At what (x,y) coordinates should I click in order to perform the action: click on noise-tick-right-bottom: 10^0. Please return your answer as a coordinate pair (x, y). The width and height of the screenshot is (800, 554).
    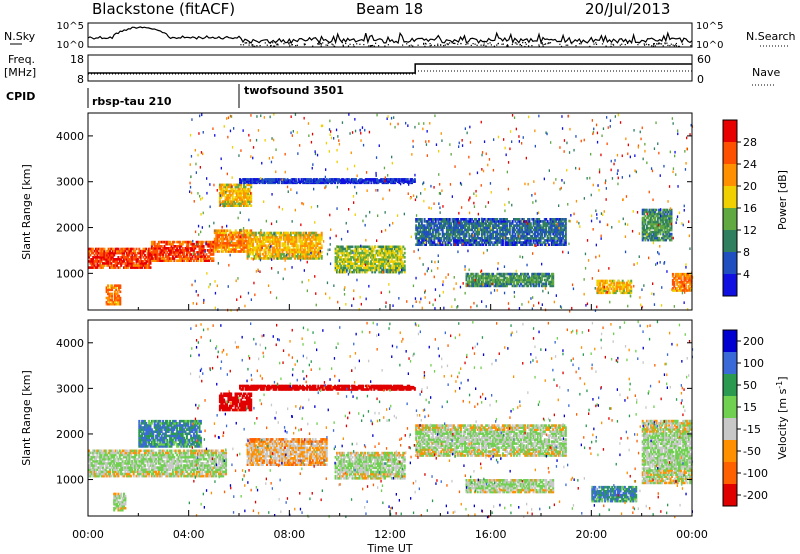
    Looking at the image, I should click on (709, 45).